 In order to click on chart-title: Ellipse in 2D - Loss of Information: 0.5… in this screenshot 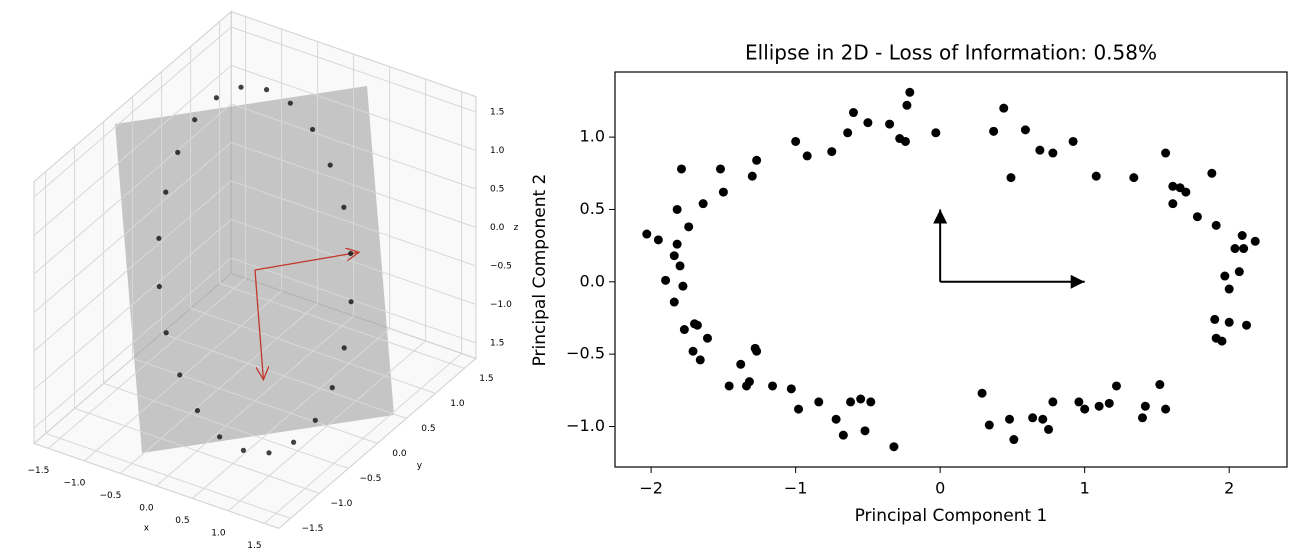, I will do `click(951, 53)`.